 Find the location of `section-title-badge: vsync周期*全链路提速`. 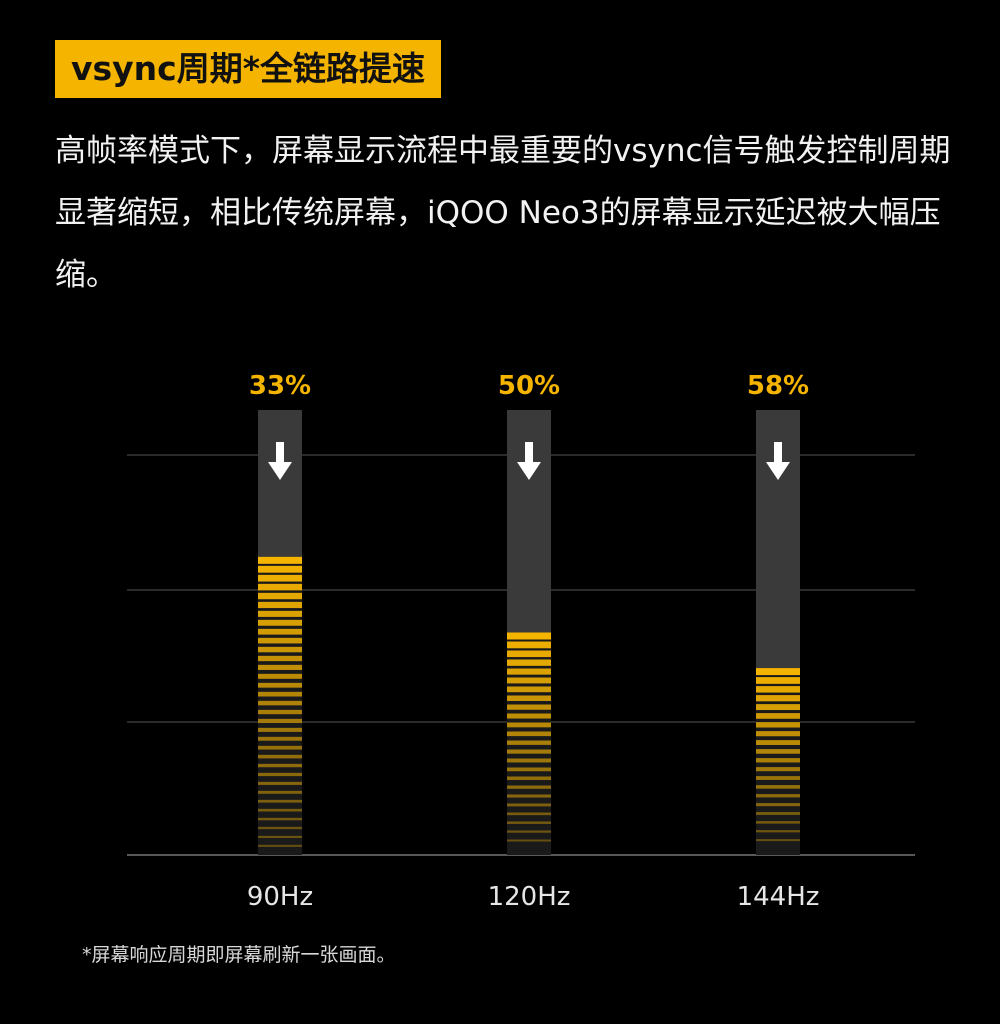

section-title-badge: vsync周期*全链路提速 is located at coordinates (248, 69).